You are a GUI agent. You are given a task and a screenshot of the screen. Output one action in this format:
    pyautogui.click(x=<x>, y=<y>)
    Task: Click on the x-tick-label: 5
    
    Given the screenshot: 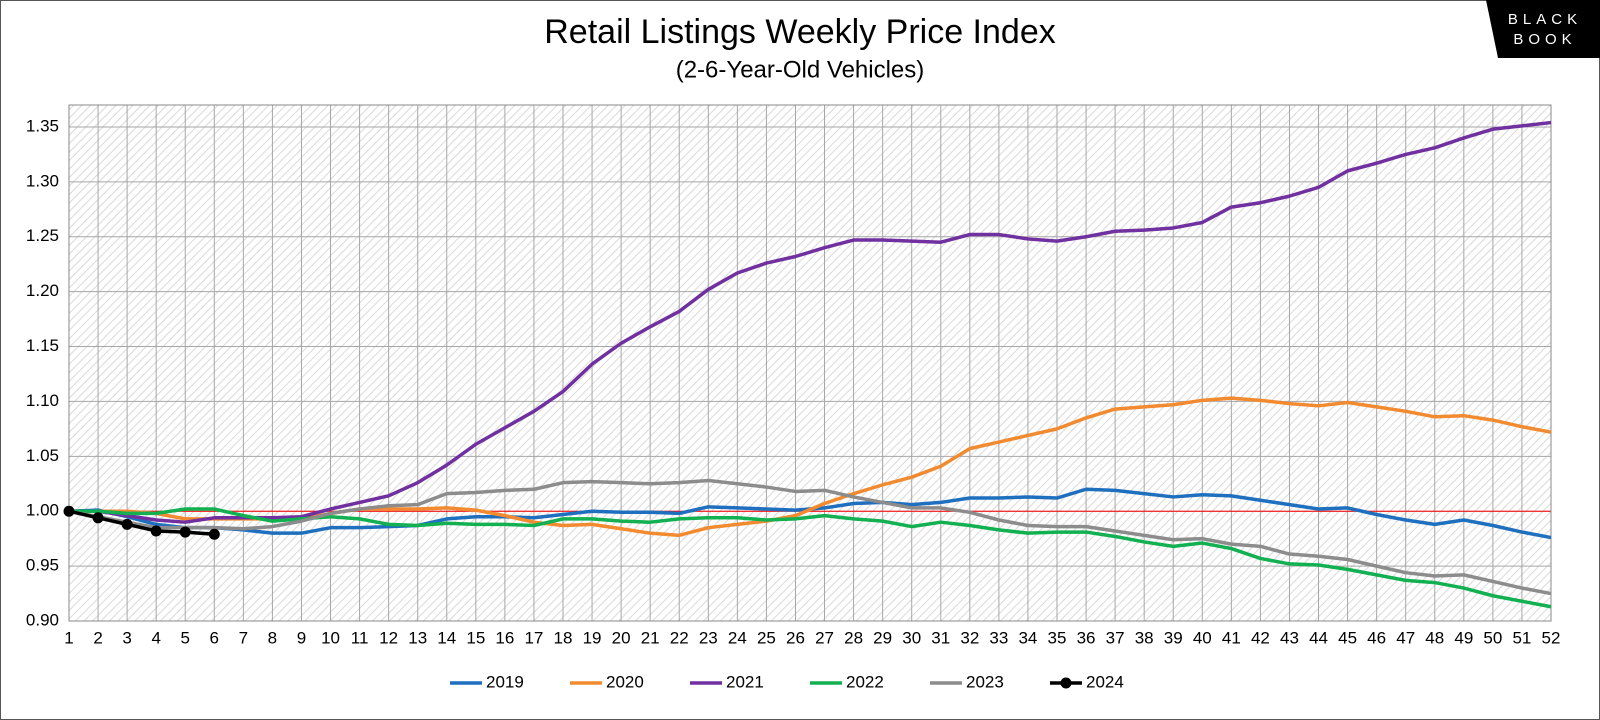 What is the action you would take?
    pyautogui.click(x=185, y=637)
    